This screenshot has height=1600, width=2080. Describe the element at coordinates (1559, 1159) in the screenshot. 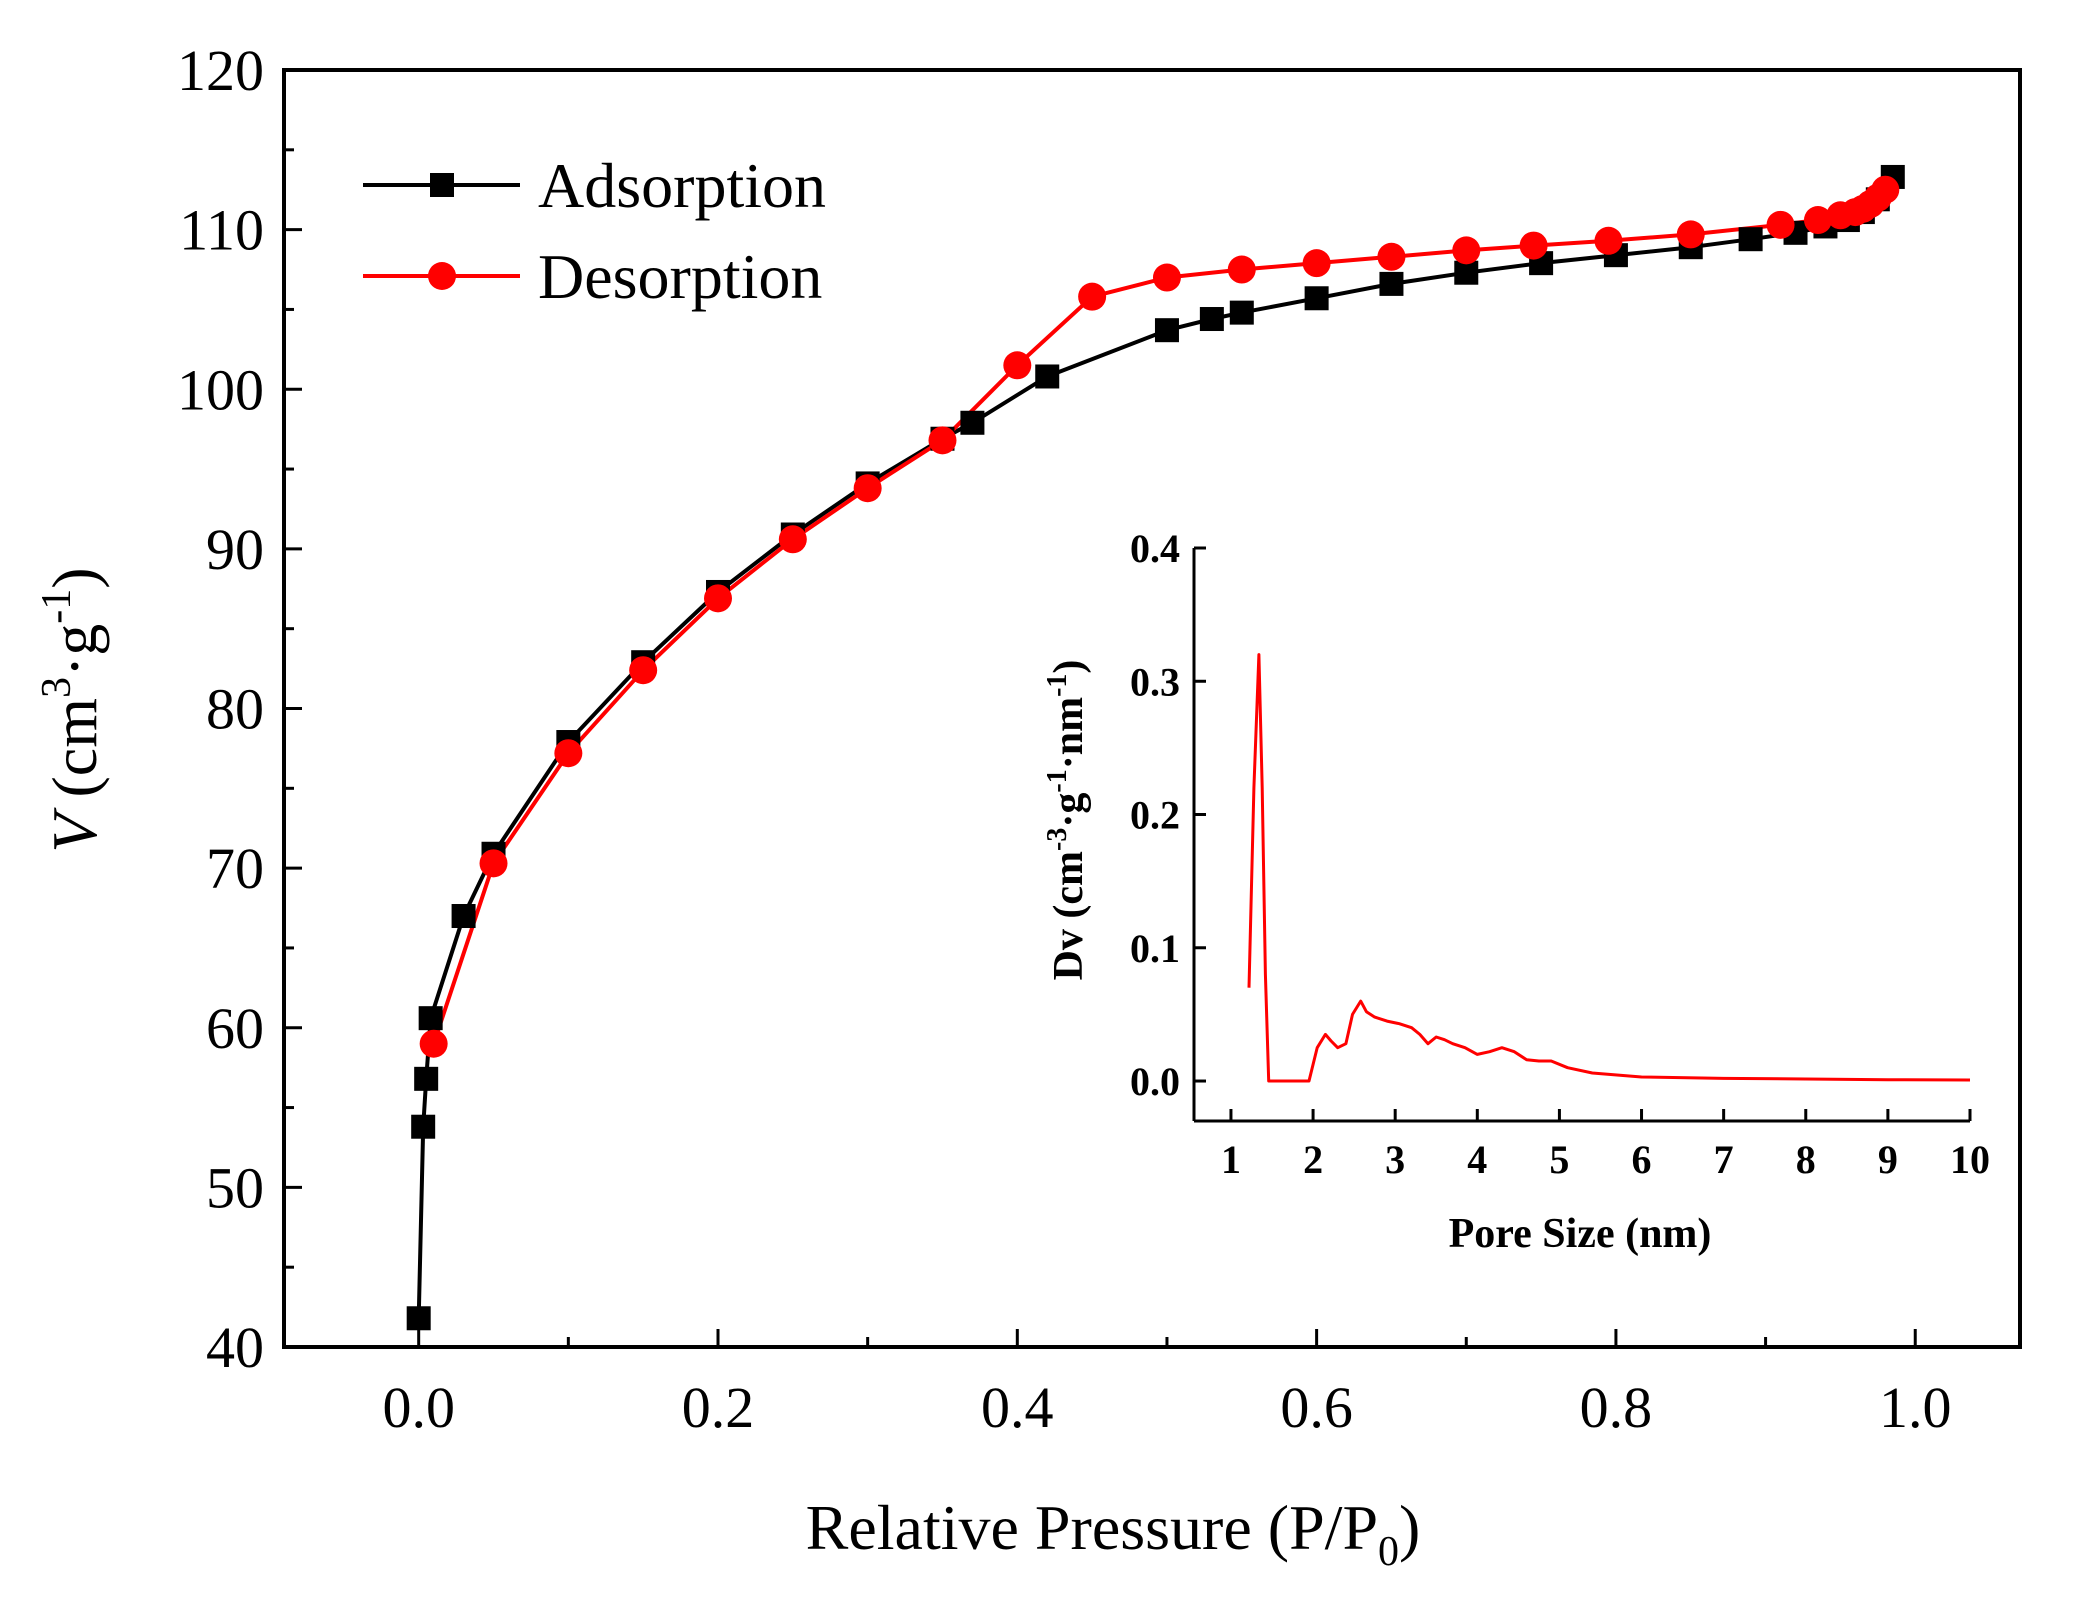

I see `inset-x-tick-label: 5` at that location.